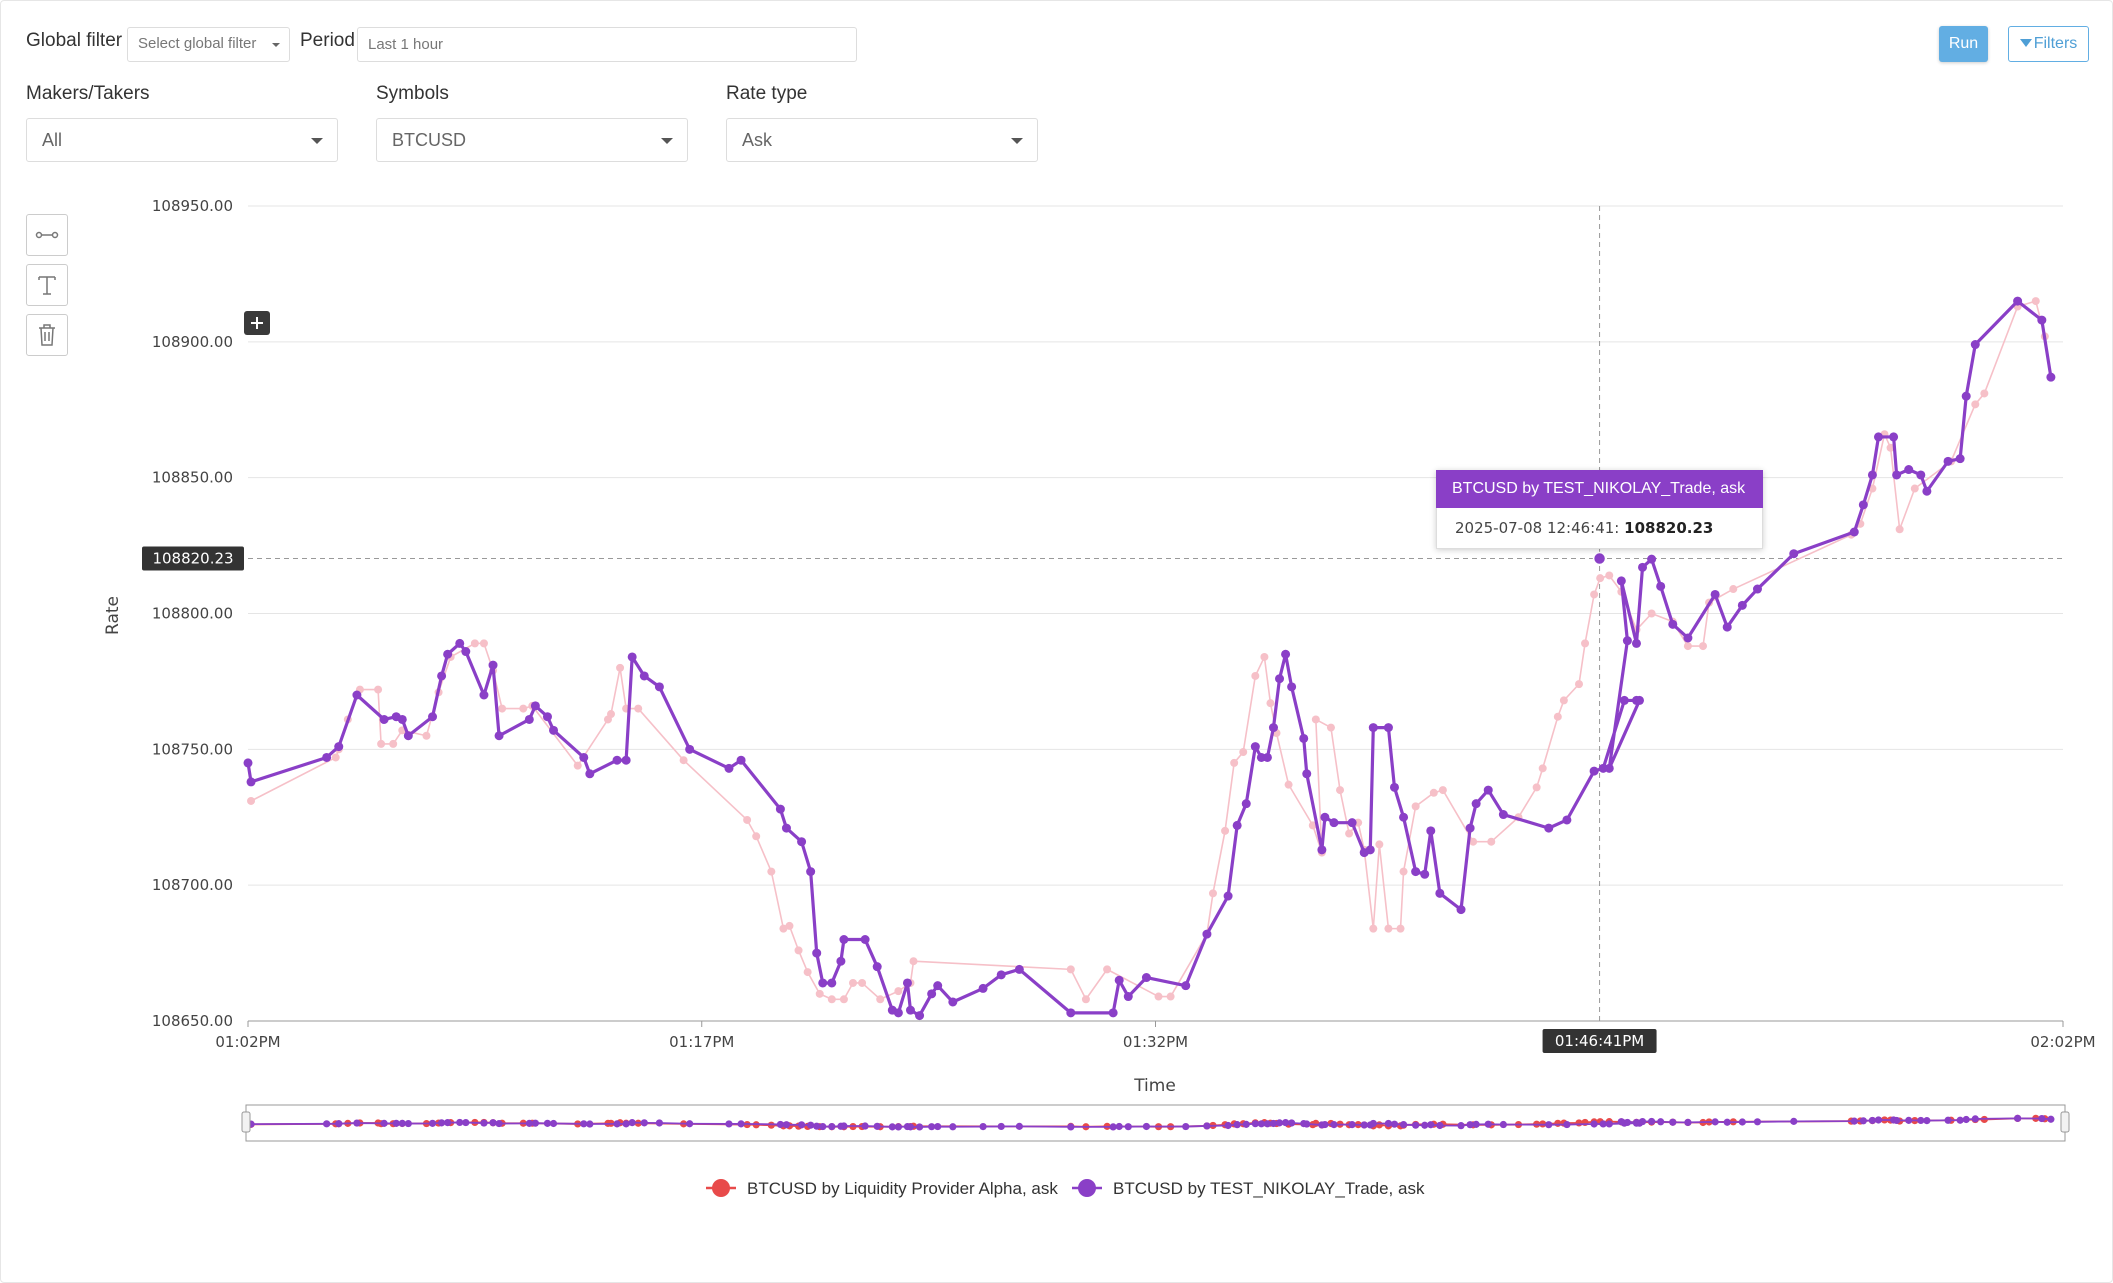 Image resolution: width=2113 pixels, height=1283 pixels. I want to click on y-tick-label: 108700.00, so click(192, 885).